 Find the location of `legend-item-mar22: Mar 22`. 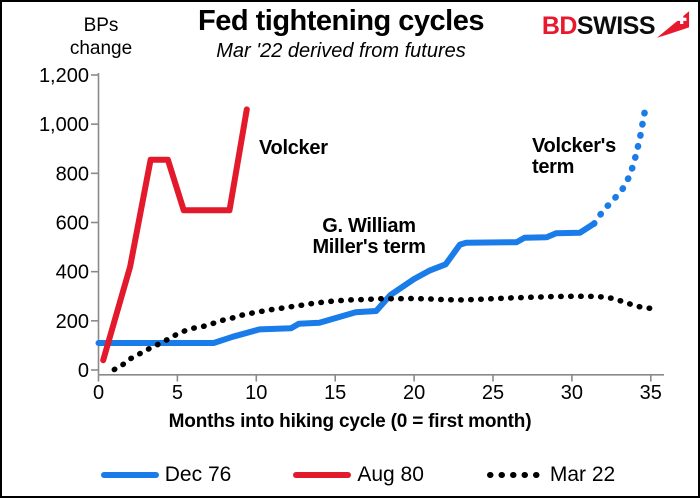

legend-item-mar22: Mar 22 is located at coordinates (550, 475).